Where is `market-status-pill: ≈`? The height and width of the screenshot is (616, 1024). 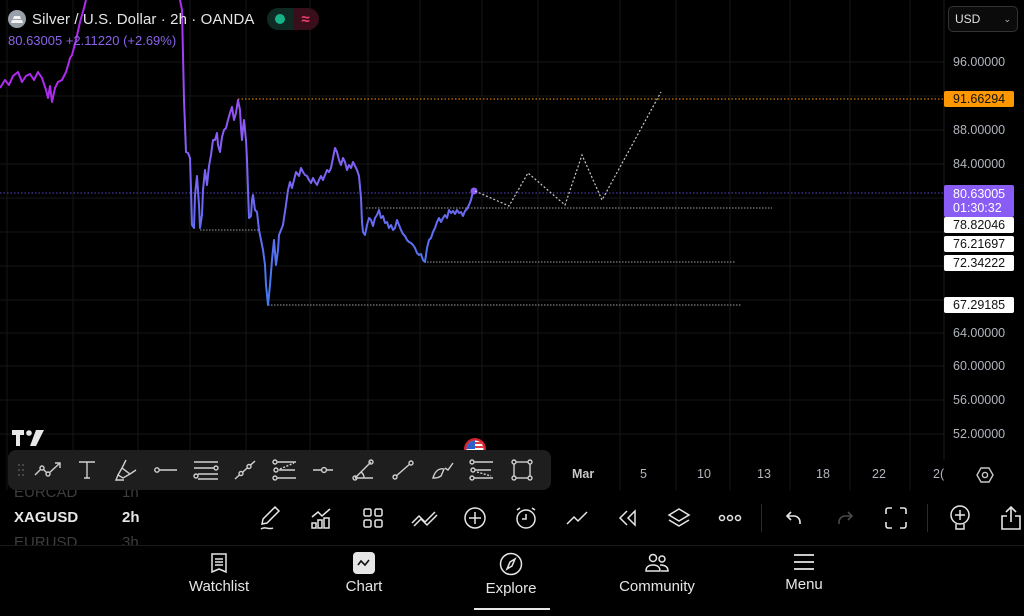
market-status-pill: ≈ is located at coordinates (292, 19).